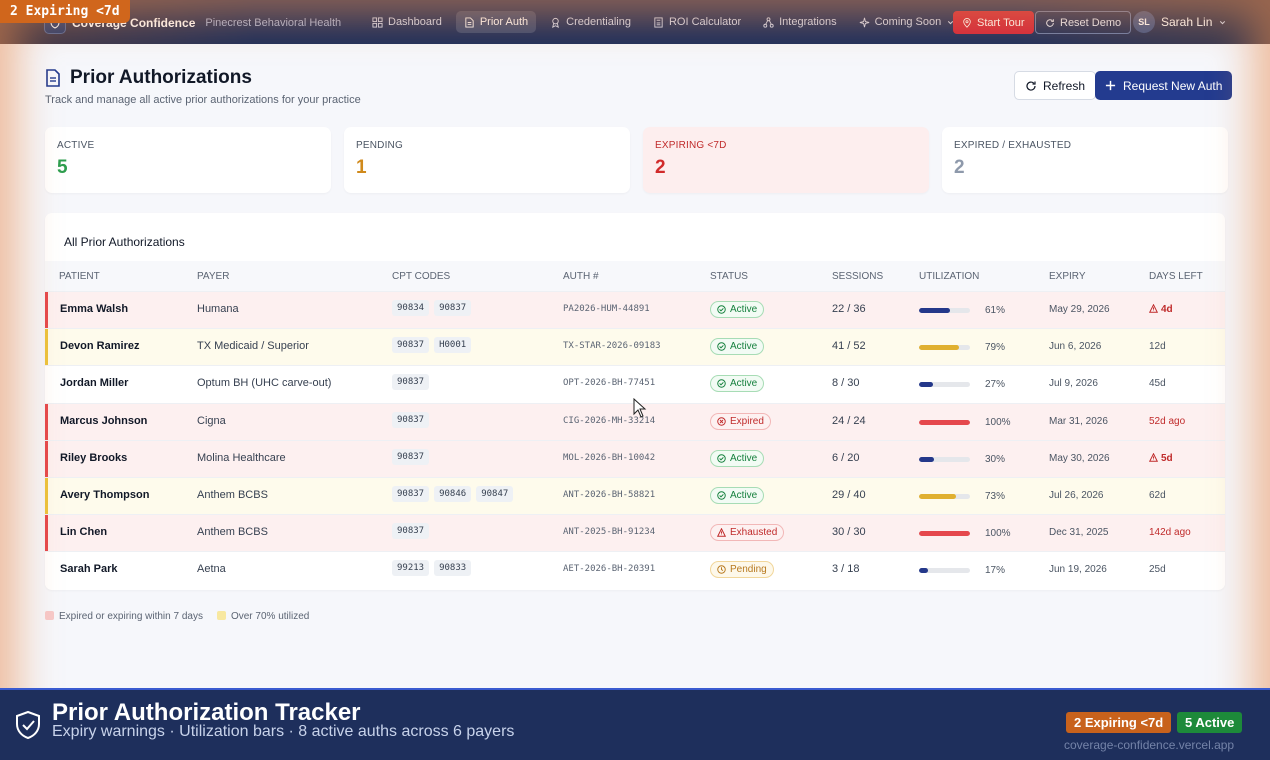  Describe the element at coordinates (211, 420) in the screenshot. I see `payer-name: Cigna` at that location.